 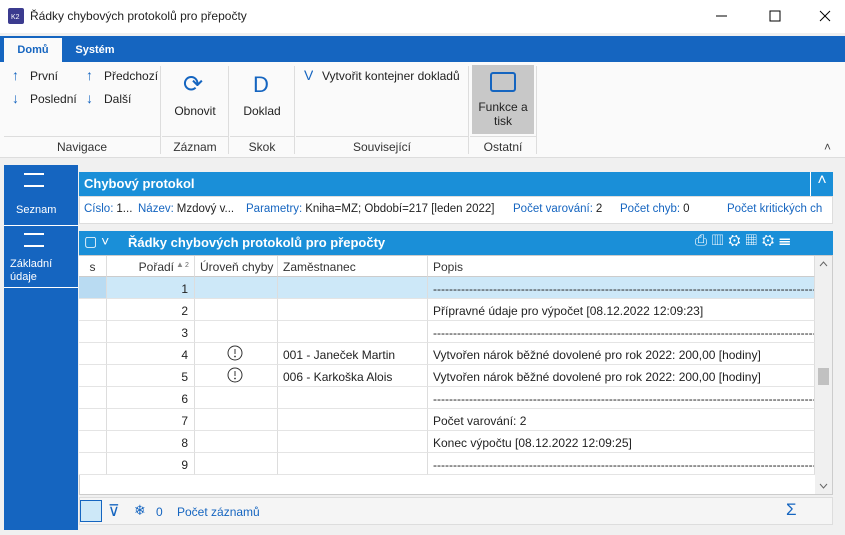 What do you see at coordinates (180, 264) in the screenshot?
I see `sort-arrow: ▲` at bounding box center [180, 264].